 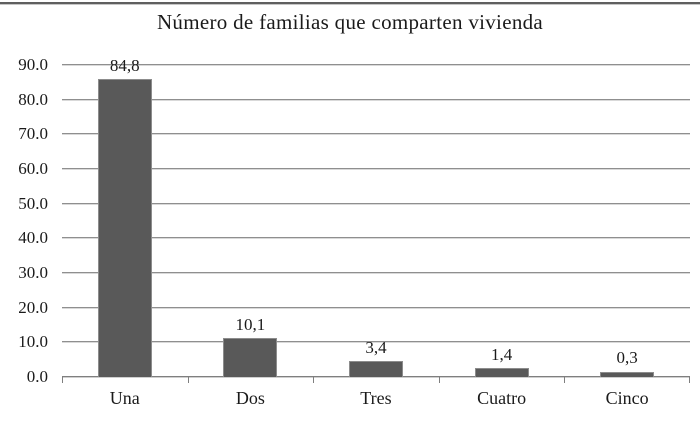 I want to click on y-tick-label: 50.0, so click(x=33, y=203).